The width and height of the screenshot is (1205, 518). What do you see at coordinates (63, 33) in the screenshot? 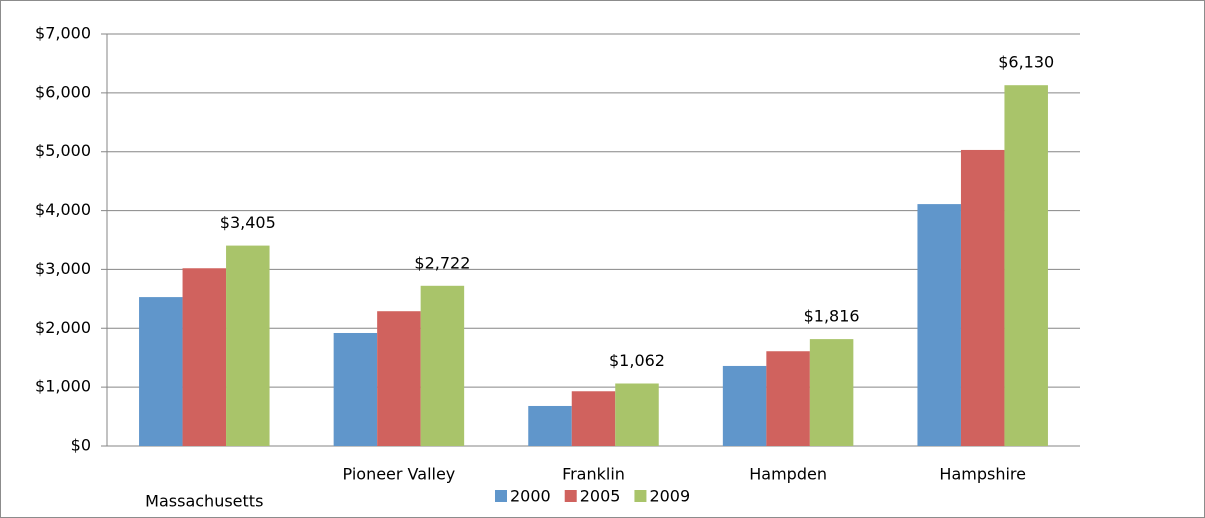
I see `y-tick-label: $7,000` at bounding box center [63, 33].